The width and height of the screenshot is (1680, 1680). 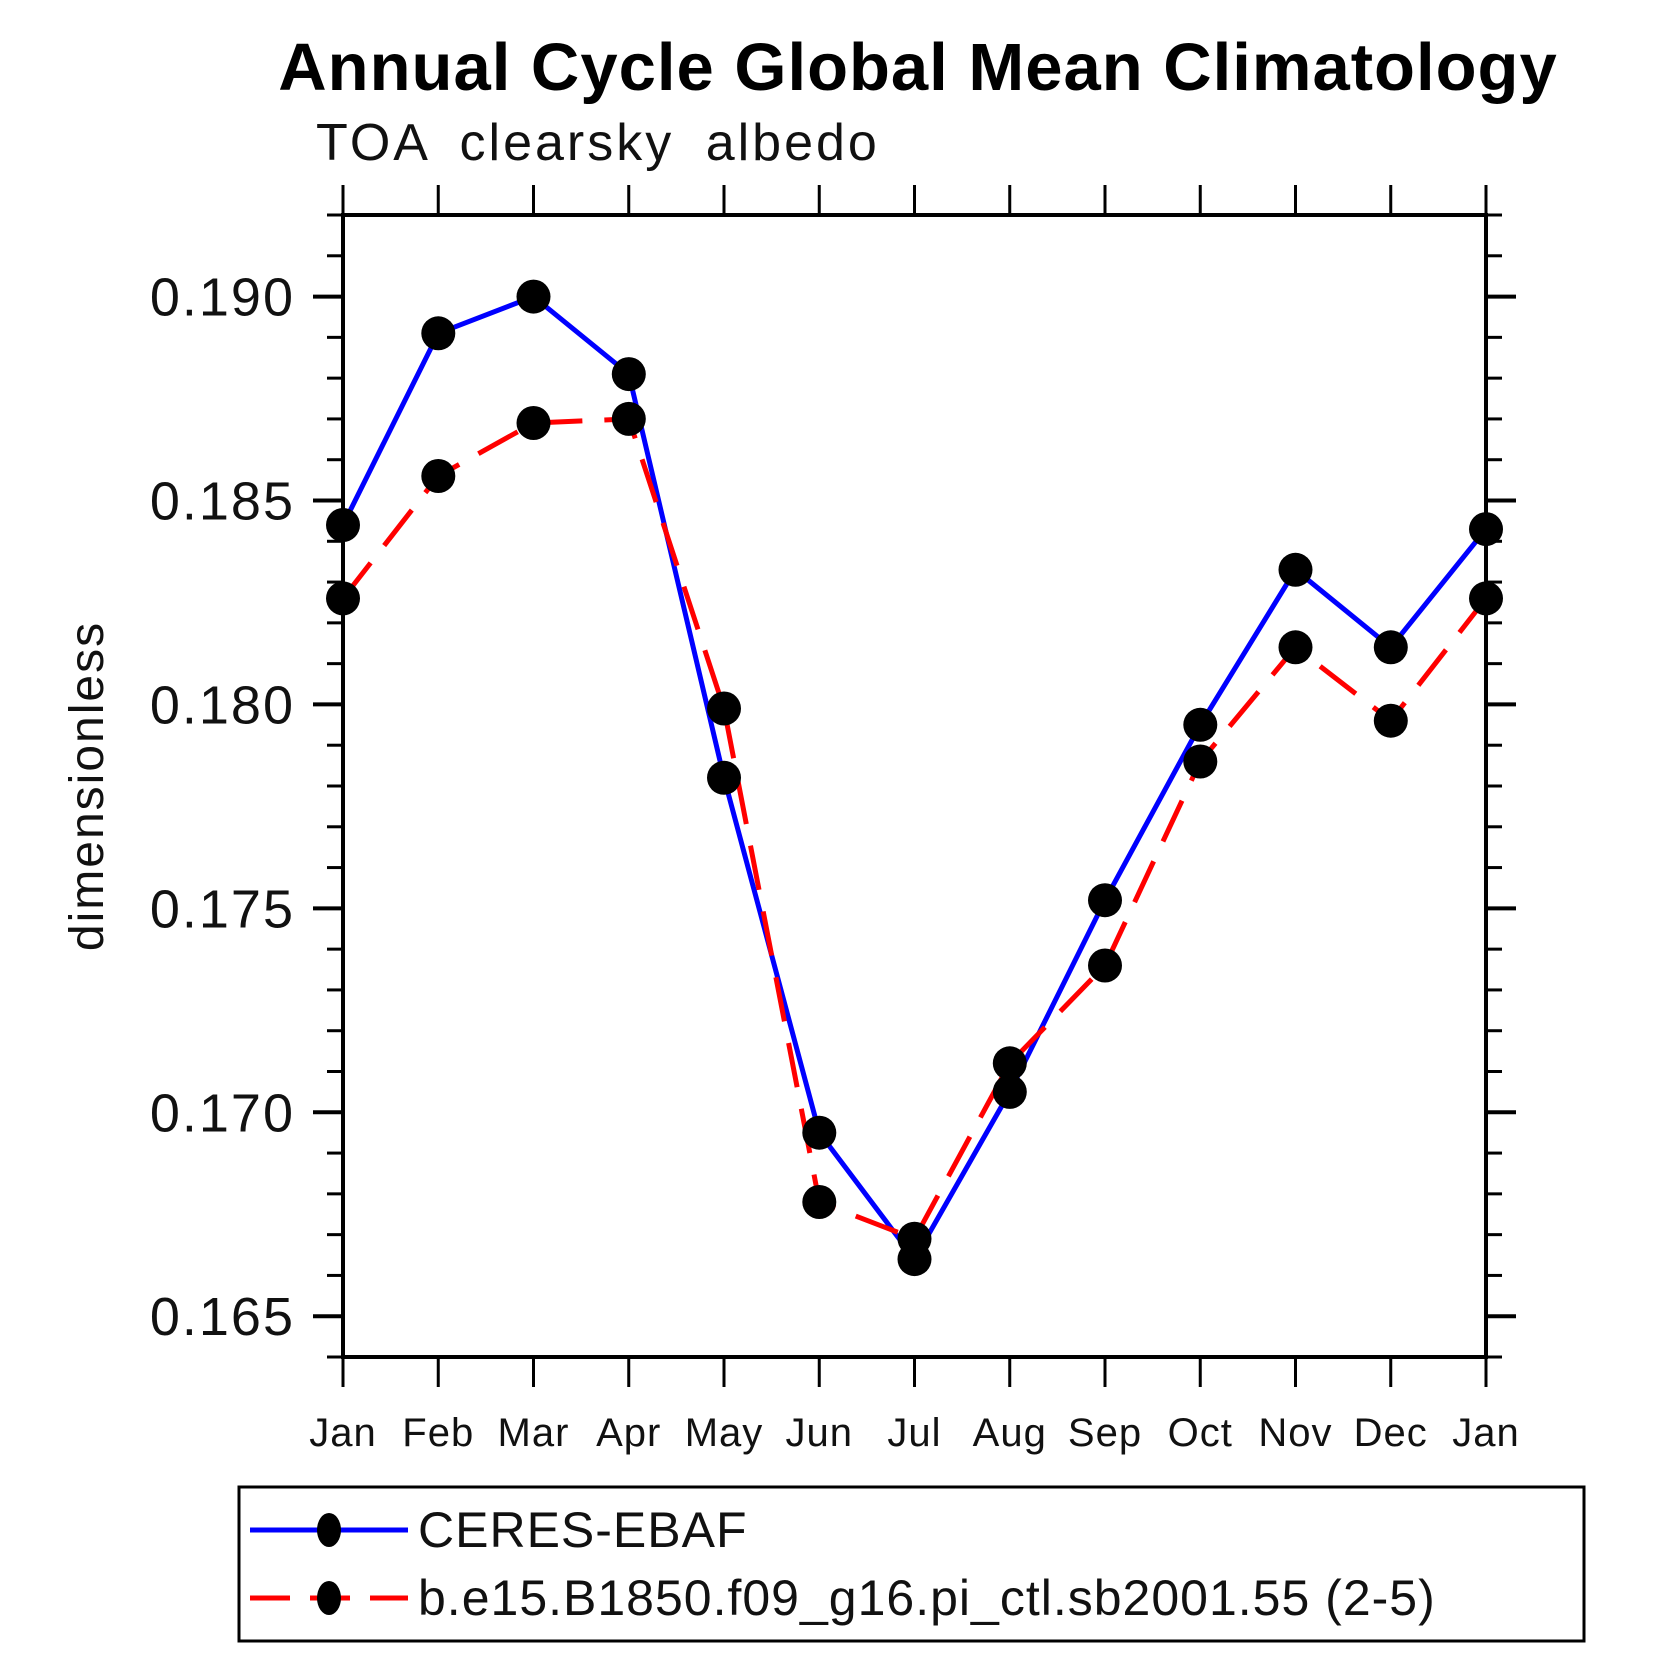 I want to click on x-tick-label: Feb, so click(x=438, y=1433).